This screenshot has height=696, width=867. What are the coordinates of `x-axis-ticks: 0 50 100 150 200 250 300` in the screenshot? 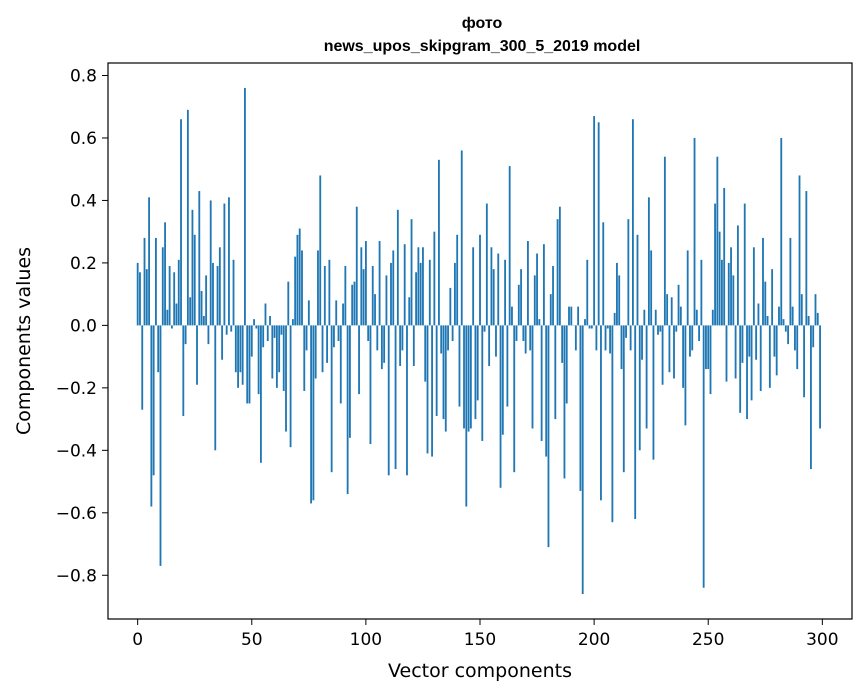 It's located at (485, 634).